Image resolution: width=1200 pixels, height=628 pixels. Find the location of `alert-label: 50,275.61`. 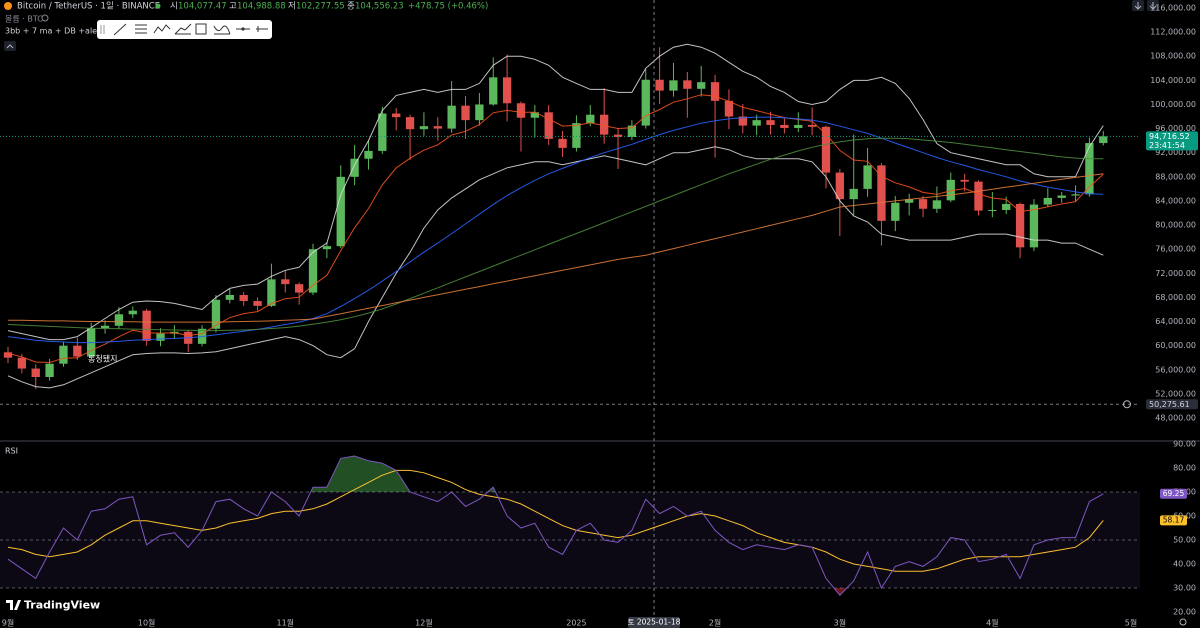

alert-label: 50,275.61 is located at coordinates (1169, 404).